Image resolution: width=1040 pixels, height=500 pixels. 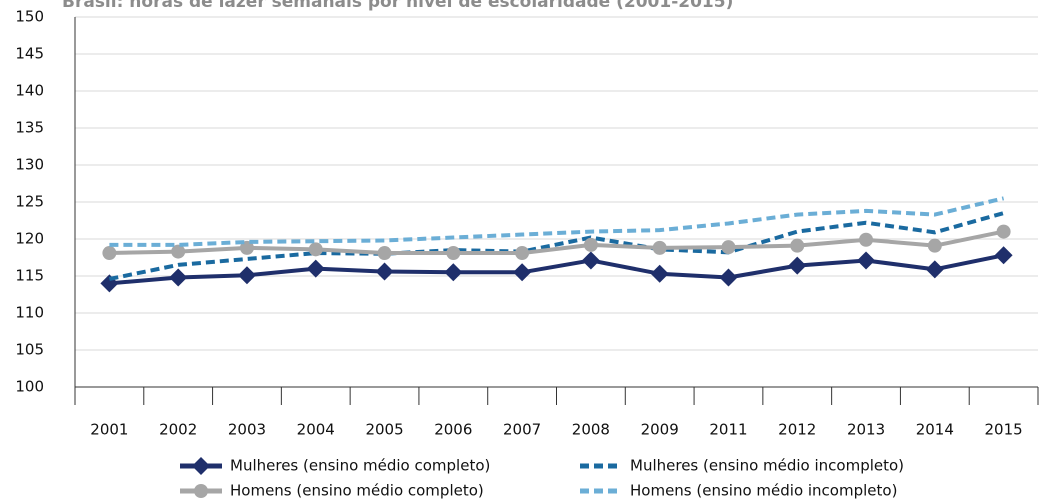 I want to click on x-tick-label: 2008, so click(x=591, y=430).